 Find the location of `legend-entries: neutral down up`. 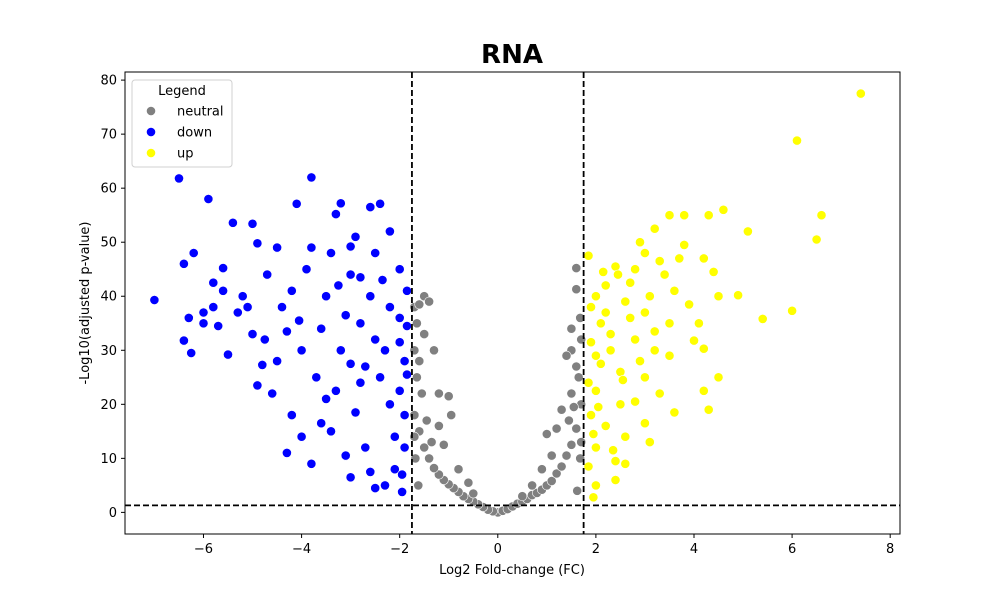

legend-entries: neutral down up is located at coordinates (185, 133).